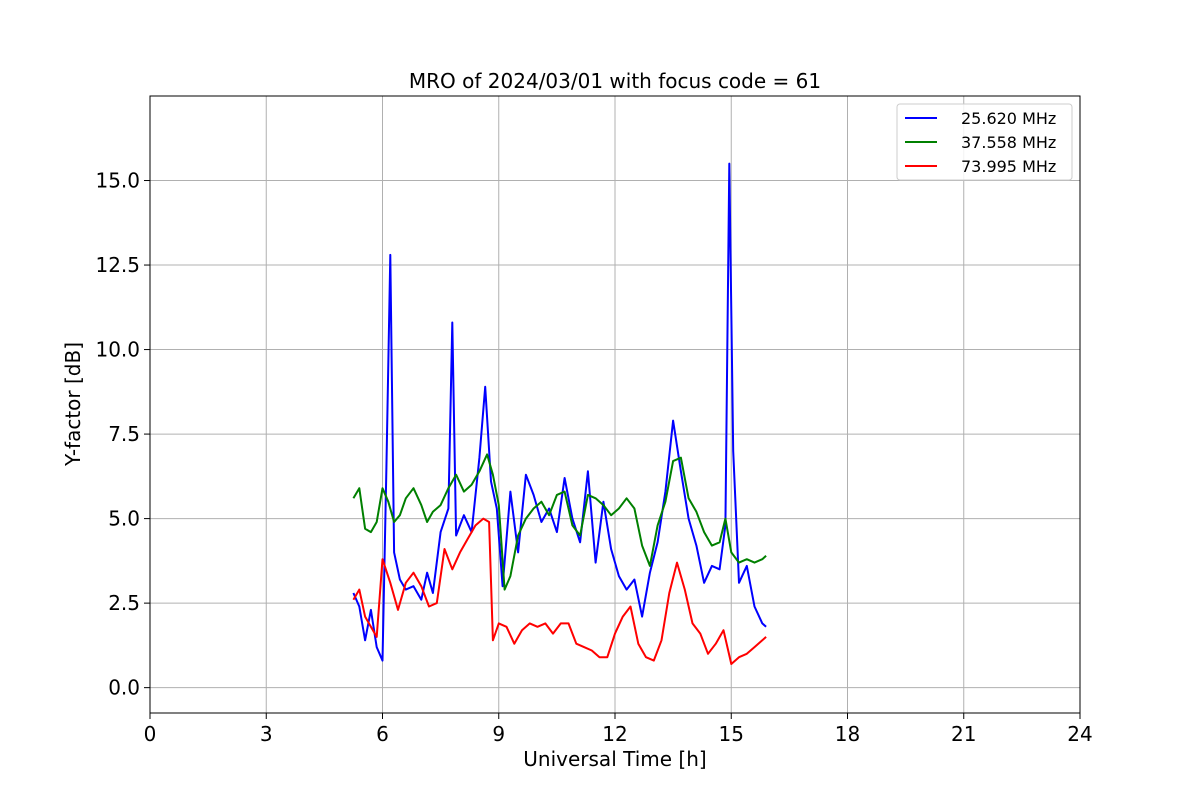 The width and height of the screenshot is (1200, 800). I want to click on x-tick-label: 18, so click(847, 734).